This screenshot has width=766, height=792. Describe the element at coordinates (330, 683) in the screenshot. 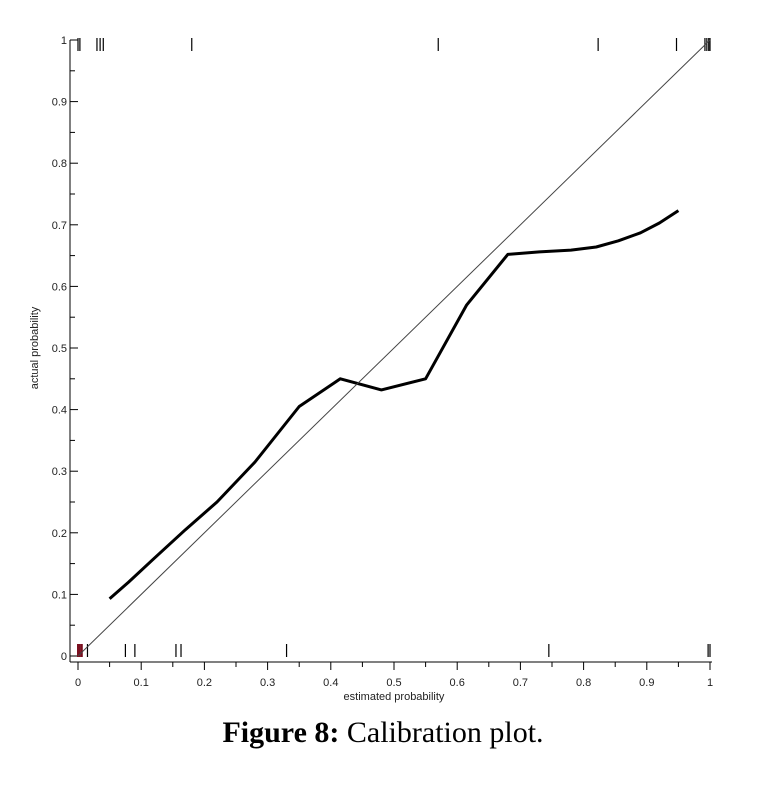

I see `x-tick-label: 0.4` at that location.